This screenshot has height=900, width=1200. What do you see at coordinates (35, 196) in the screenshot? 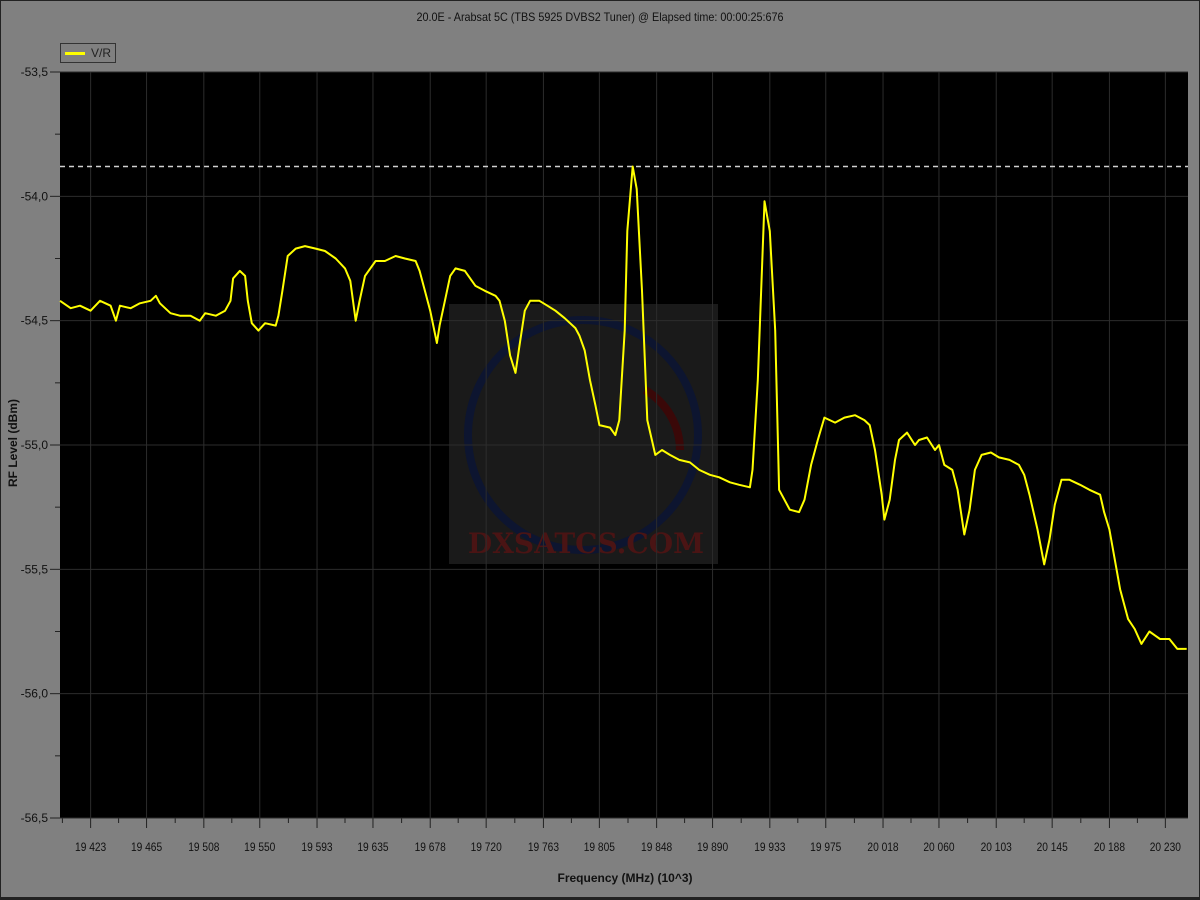
I see `y-tick-label: -54,0` at bounding box center [35, 196].